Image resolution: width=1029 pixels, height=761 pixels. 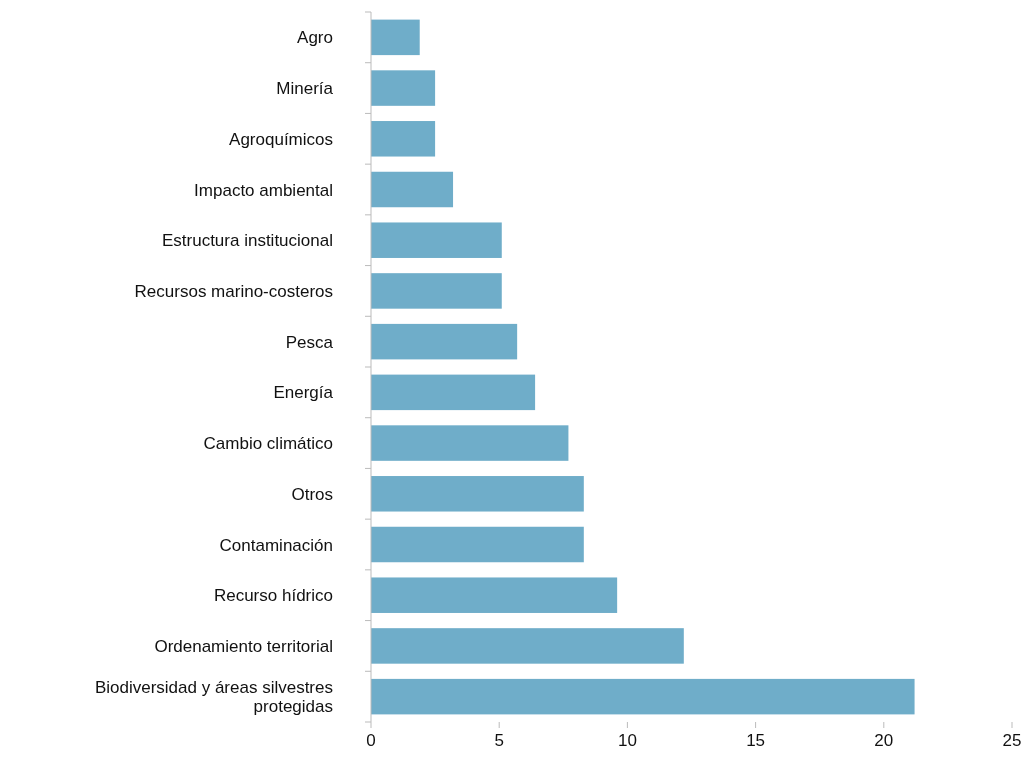 I want to click on y-tick-label: Agro, so click(x=315, y=37).